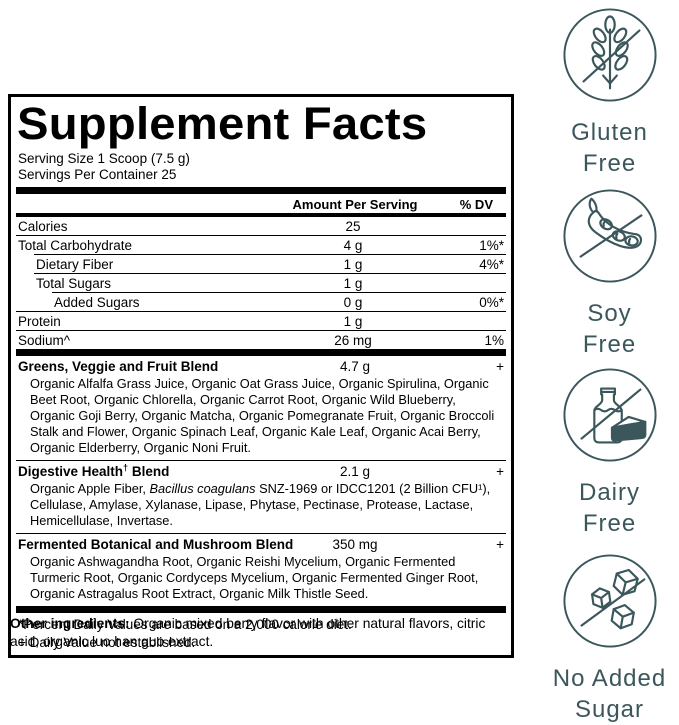 The image size is (679, 725). Describe the element at coordinates (491, 302) in the screenshot. I see `nutrient-dv: 0%*` at that location.